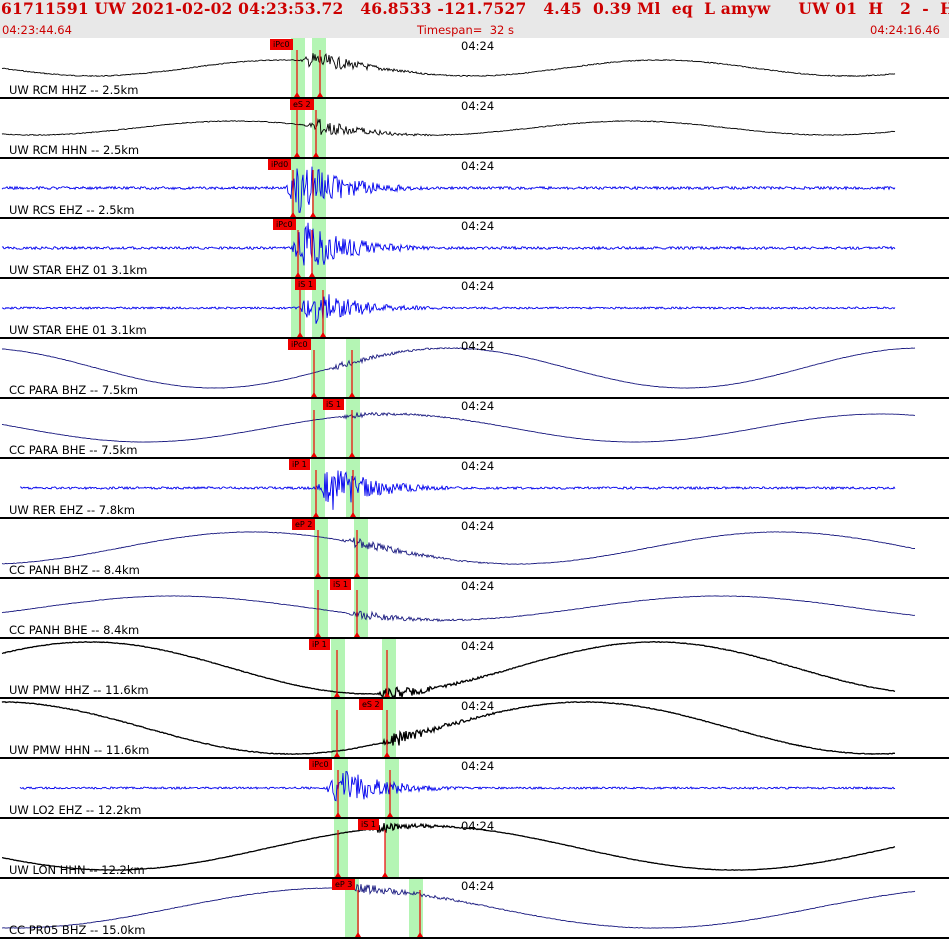 The image size is (949, 939). I want to click on channel-label: UW RCM HHZ -- 2.5km, so click(74, 90).